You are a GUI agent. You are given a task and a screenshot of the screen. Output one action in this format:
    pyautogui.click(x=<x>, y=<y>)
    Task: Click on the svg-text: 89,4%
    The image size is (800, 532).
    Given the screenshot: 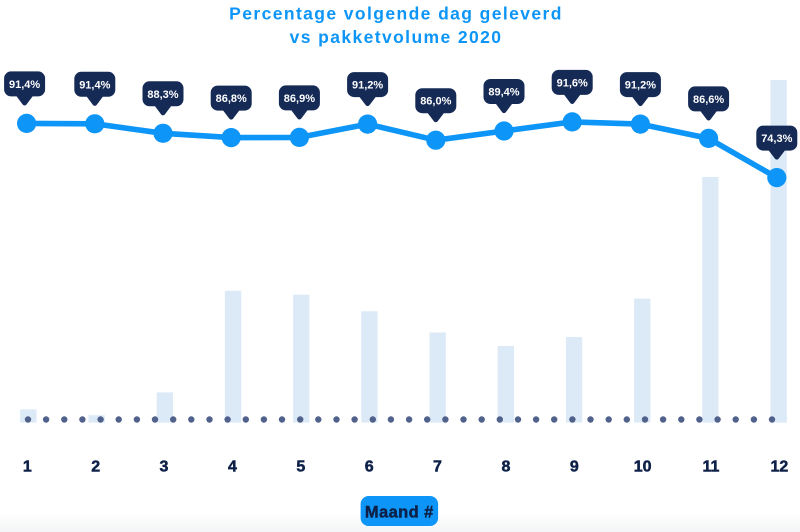 What is the action you would take?
    pyautogui.click(x=503, y=93)
    